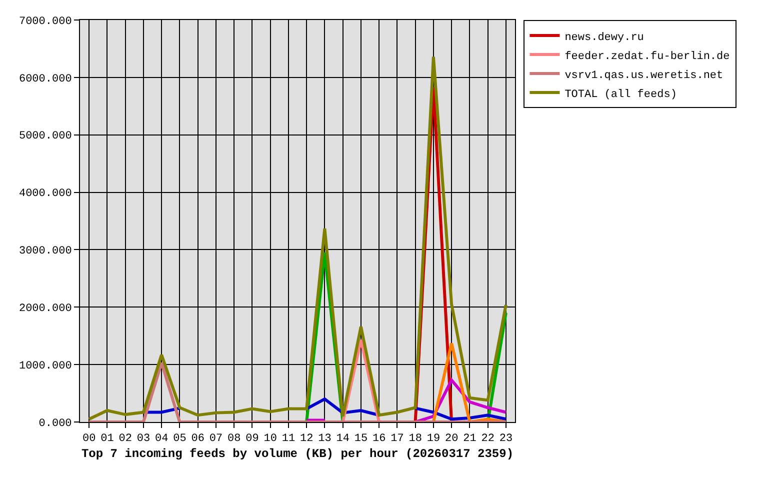 This screenshot has width=780, height=480. I want to click on x-tick-label: 13, so click(325, 439).